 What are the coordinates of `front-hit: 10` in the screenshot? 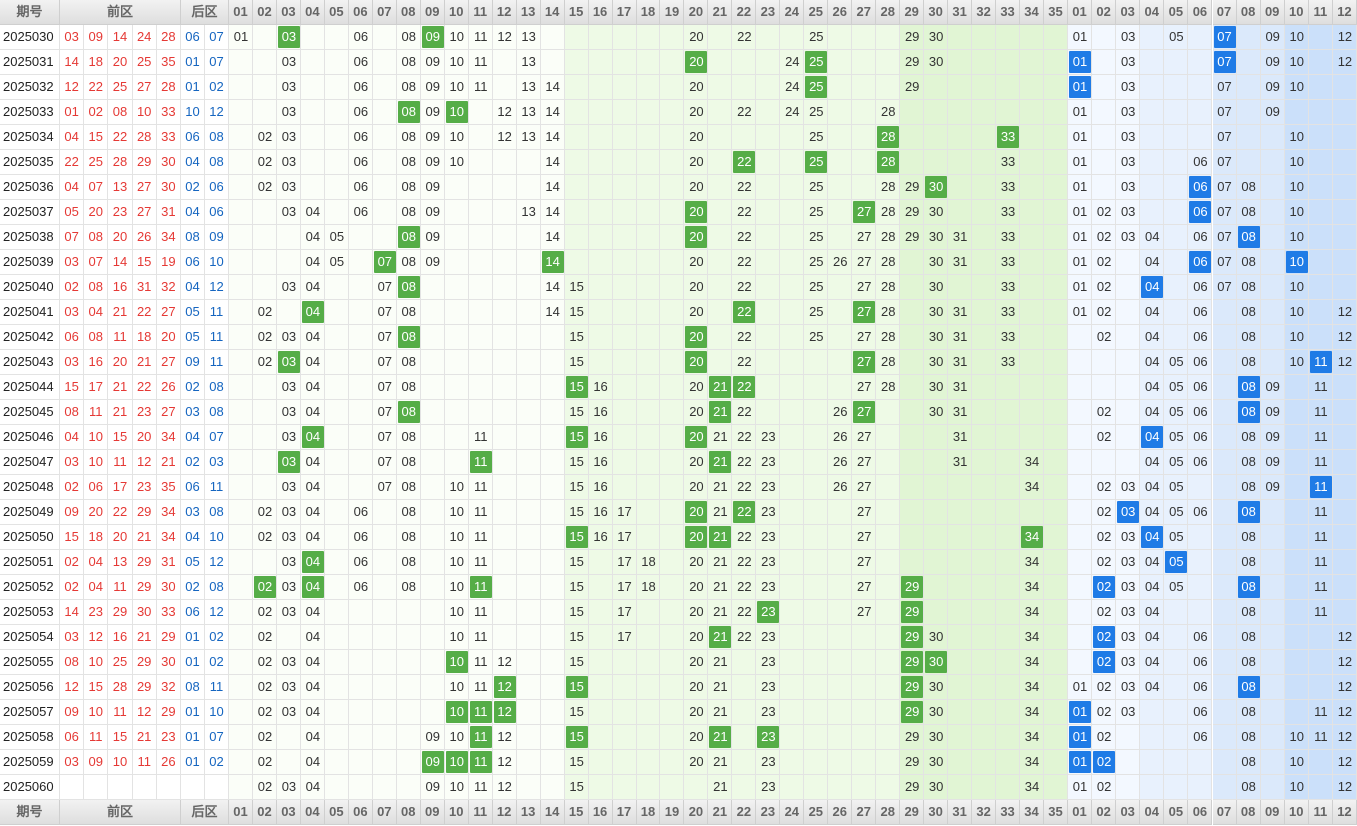 It's located at (456, 712).